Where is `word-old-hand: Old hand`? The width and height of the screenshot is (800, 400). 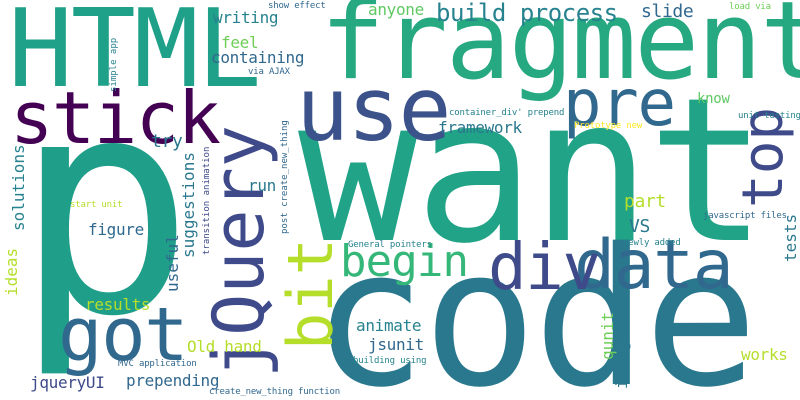
word-old-hand: Old hand is located at coordinates (224, 346).